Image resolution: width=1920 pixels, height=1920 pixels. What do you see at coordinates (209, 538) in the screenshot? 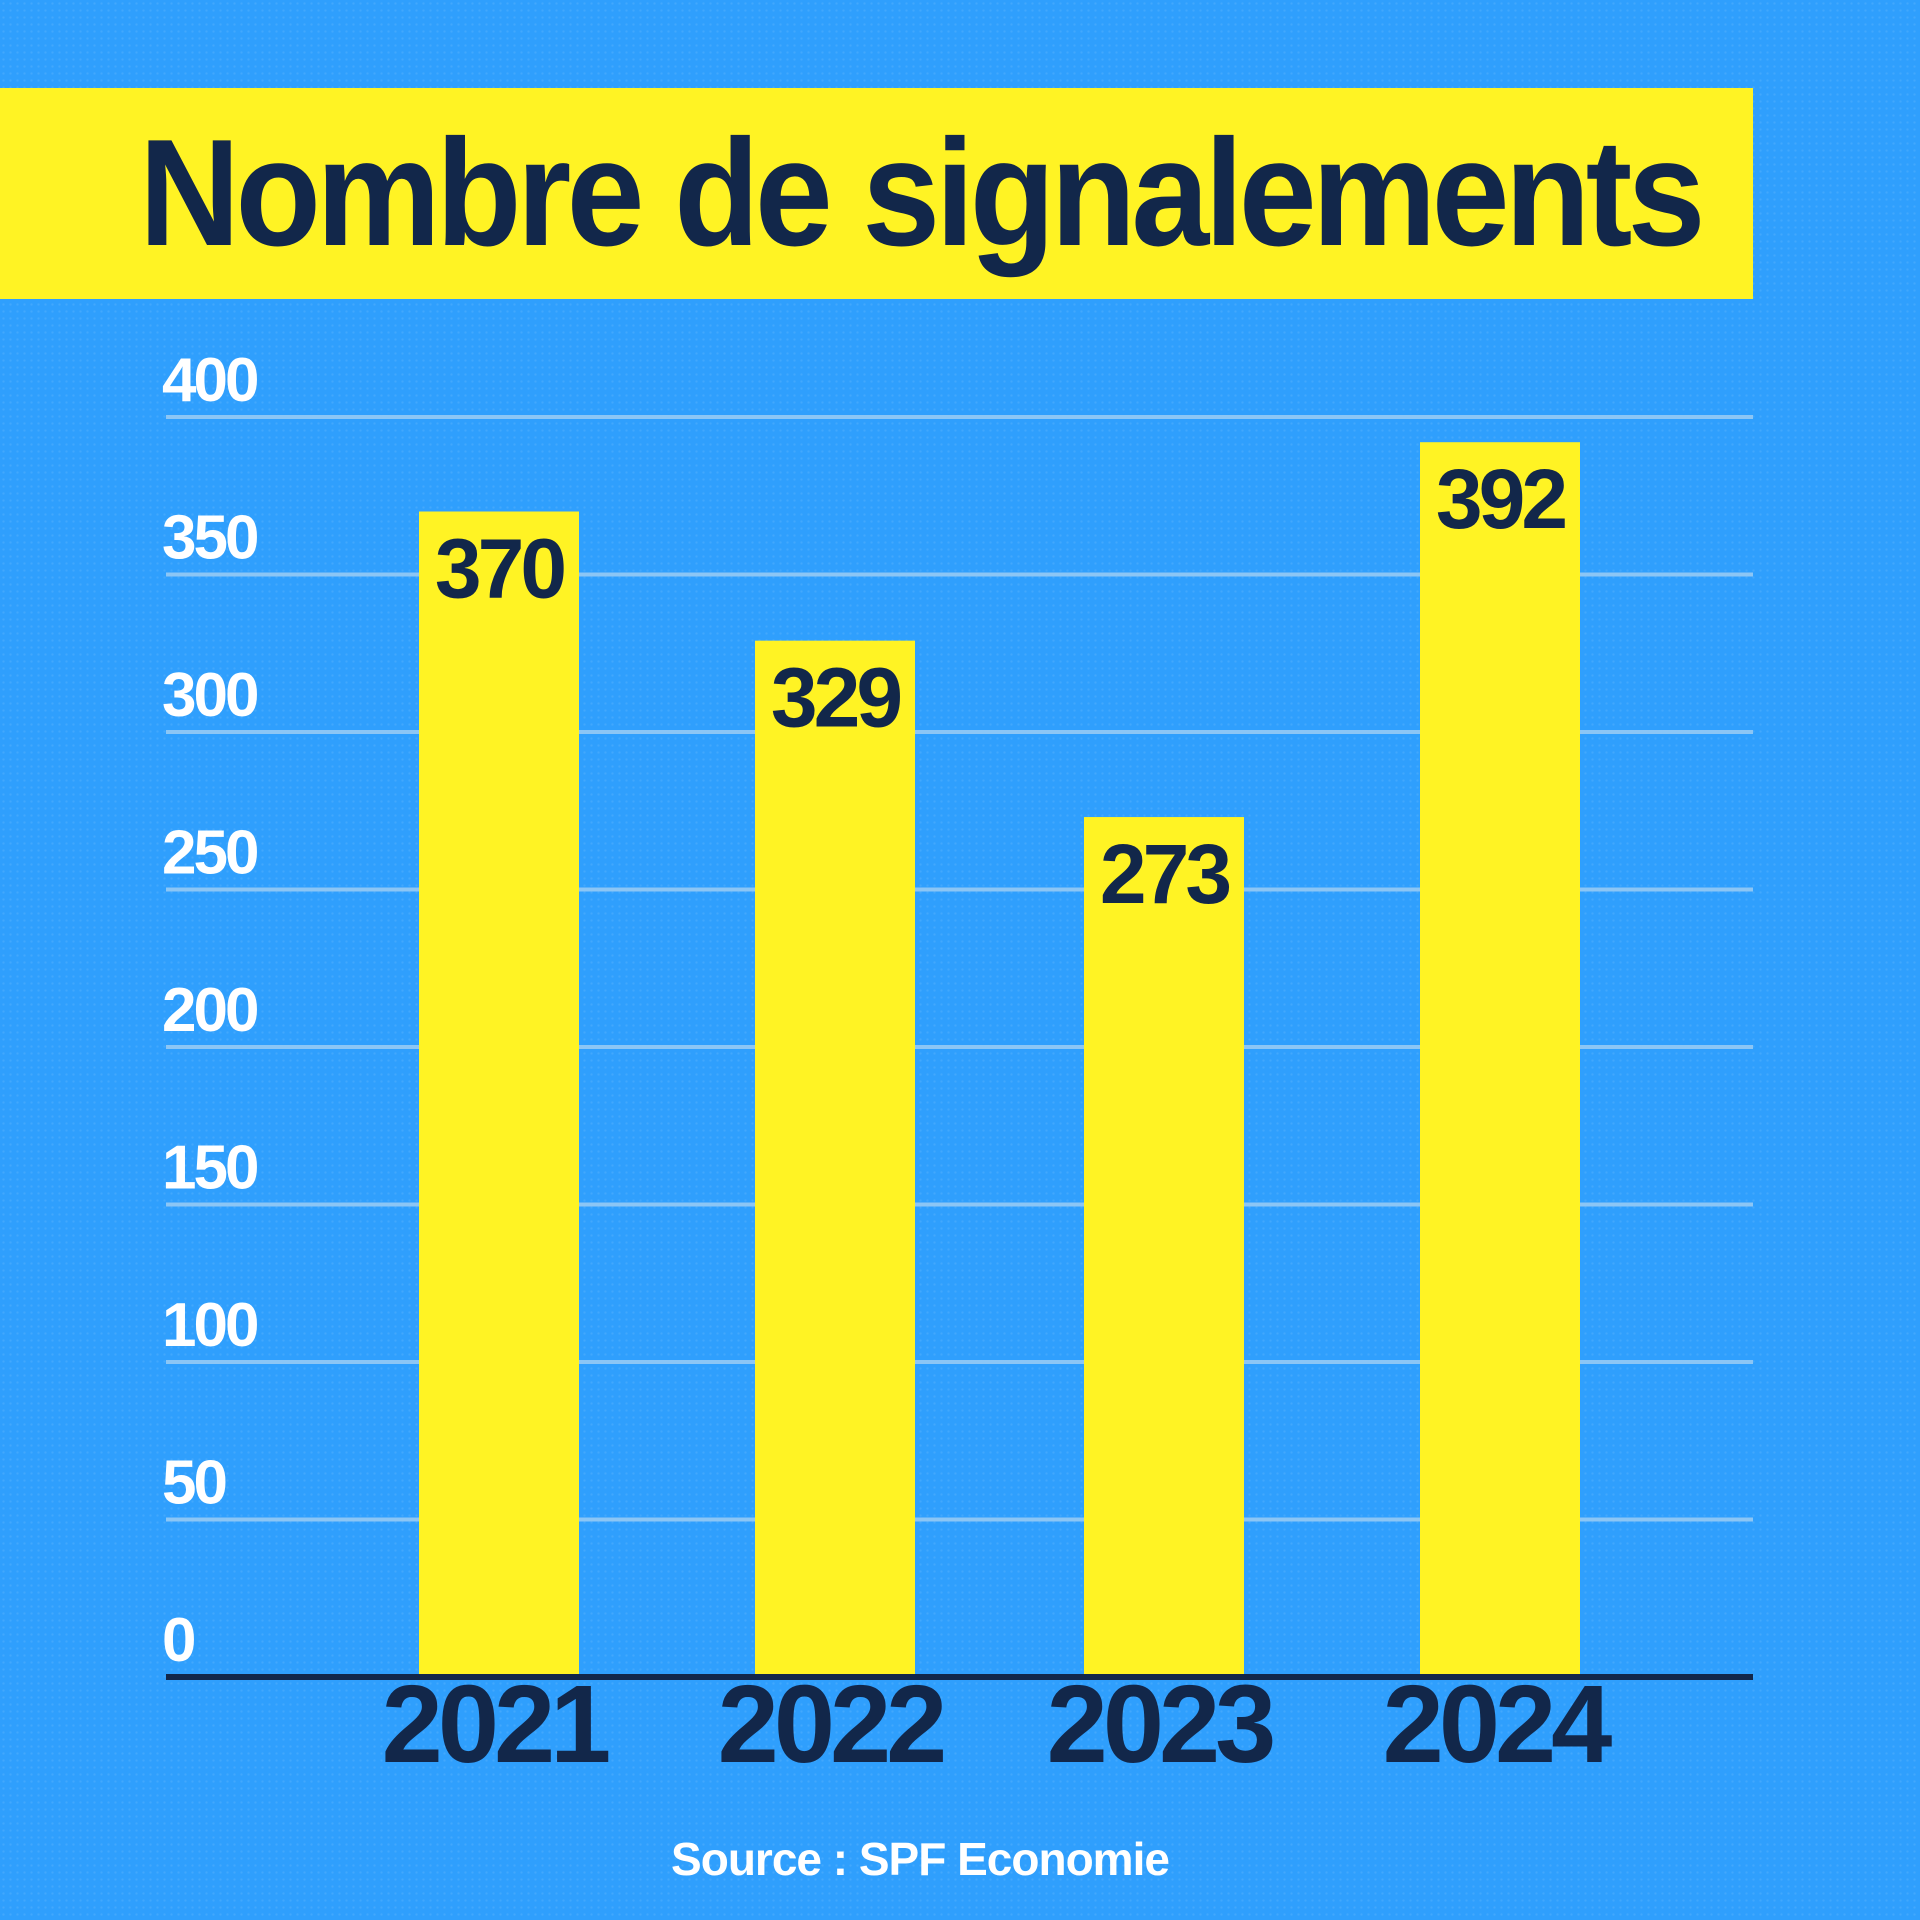
I see `y-tick-label-350: 350` at bounding box center [209, 538].